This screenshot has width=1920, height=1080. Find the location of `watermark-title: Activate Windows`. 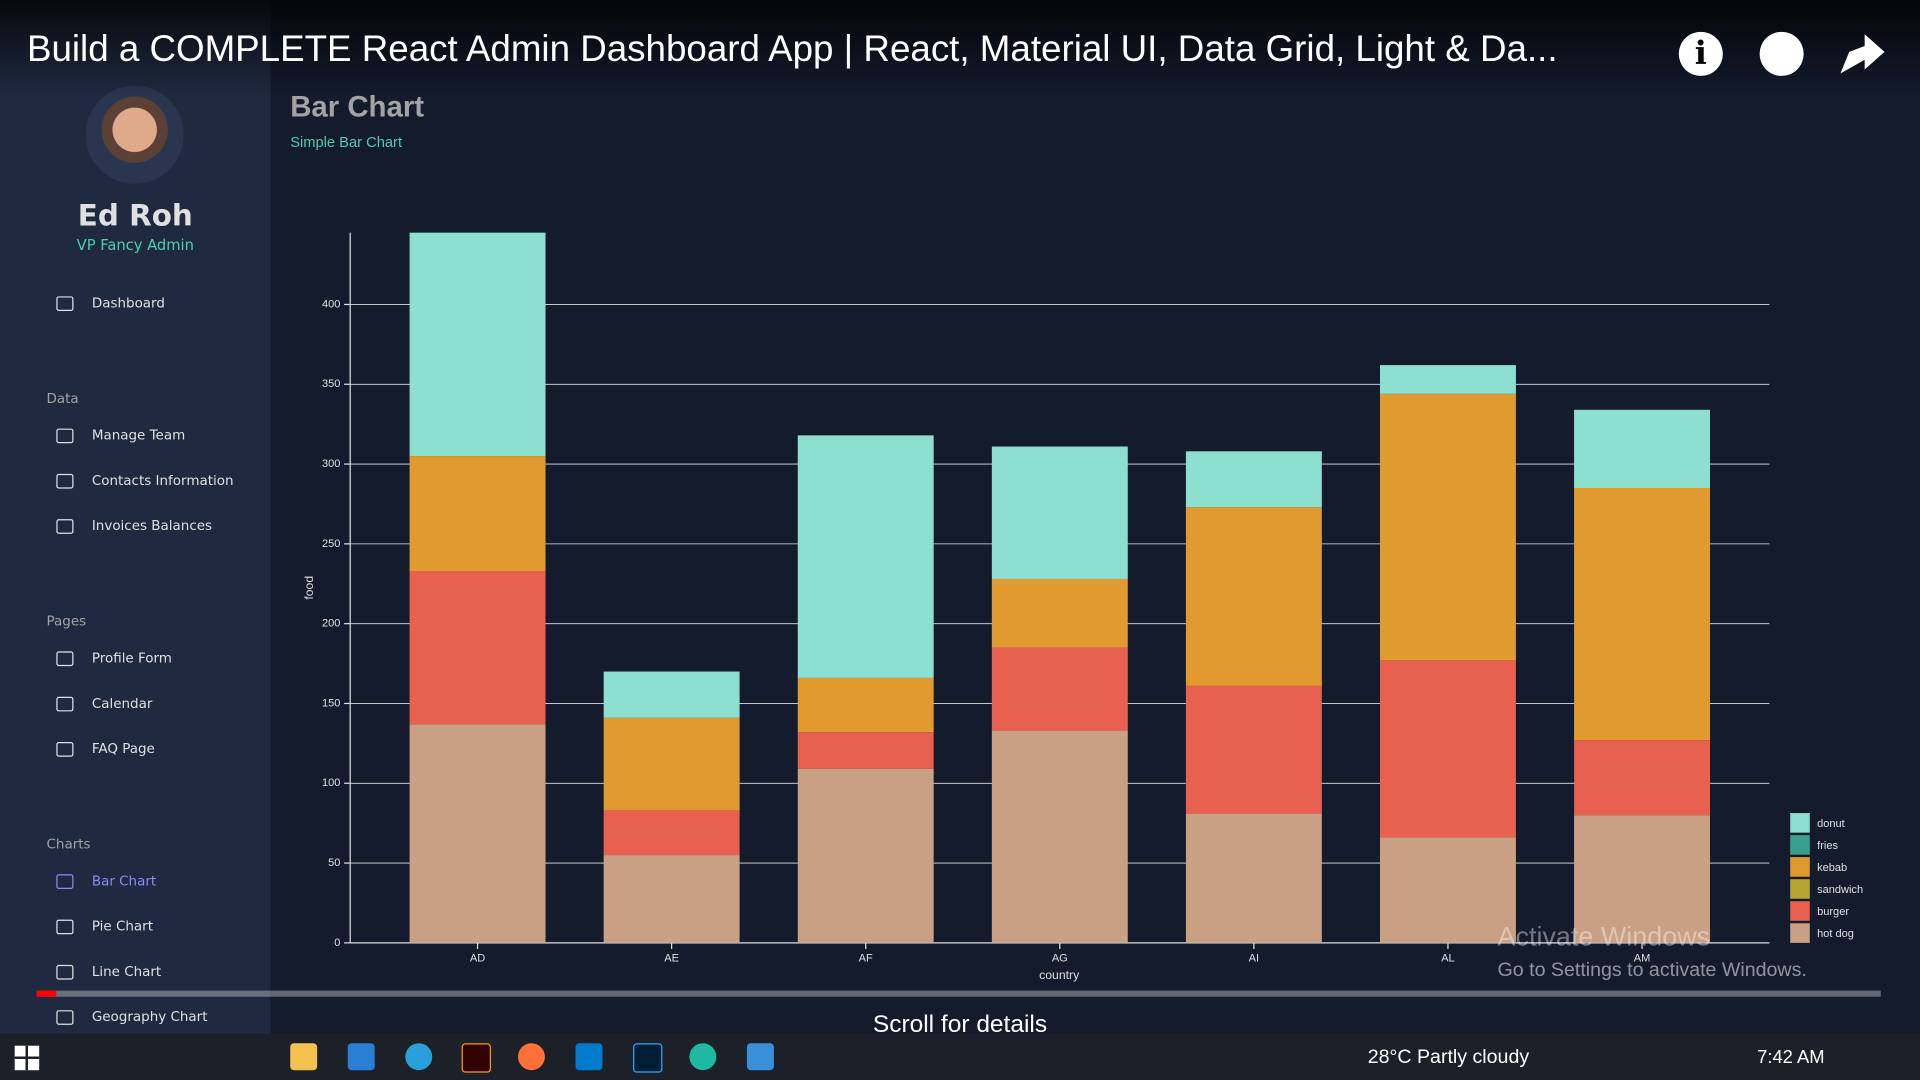

watermark-title: Activate Windows is located at coordinates (1604, 936).